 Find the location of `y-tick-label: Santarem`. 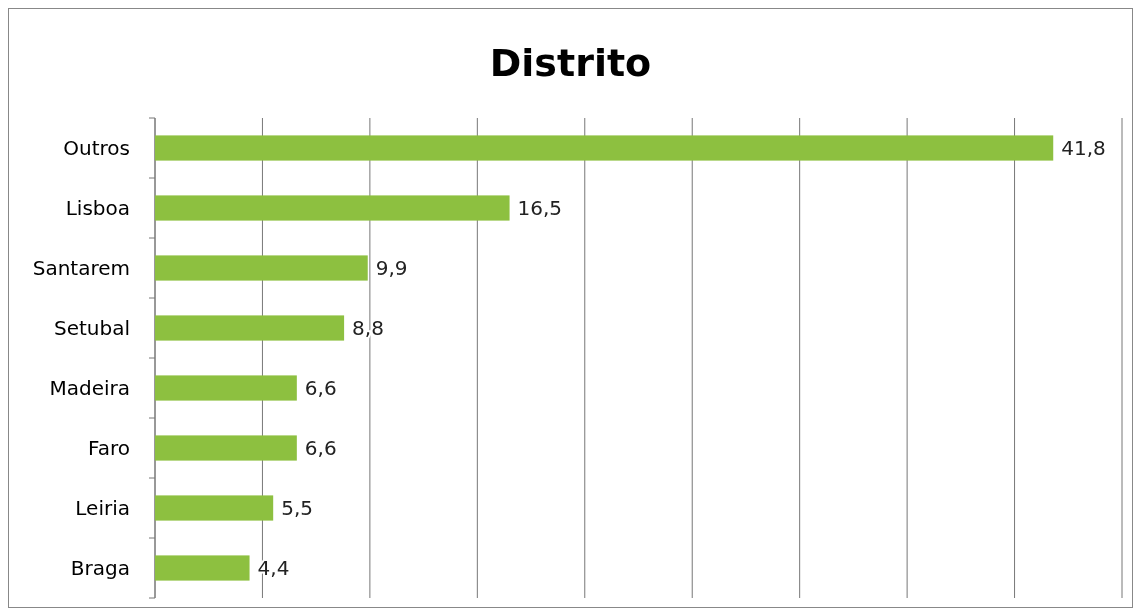

y-tick-label: Santarem is located at coordinates (81, 268).